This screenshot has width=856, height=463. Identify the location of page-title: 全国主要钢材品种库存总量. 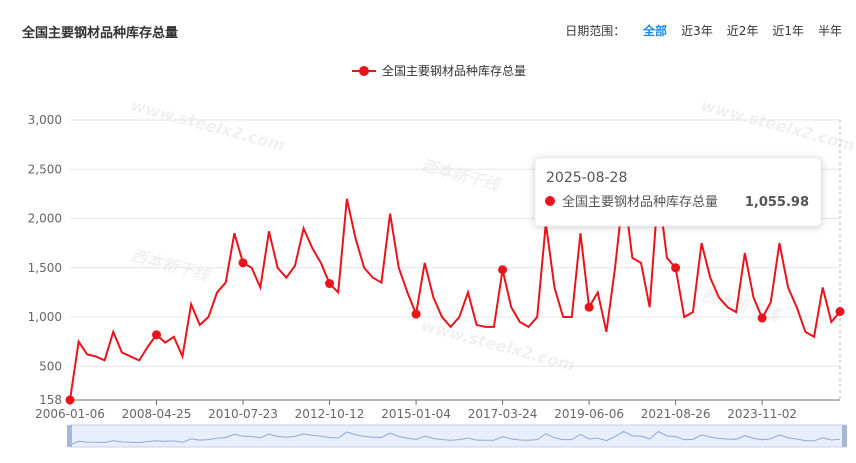
(100, 33).